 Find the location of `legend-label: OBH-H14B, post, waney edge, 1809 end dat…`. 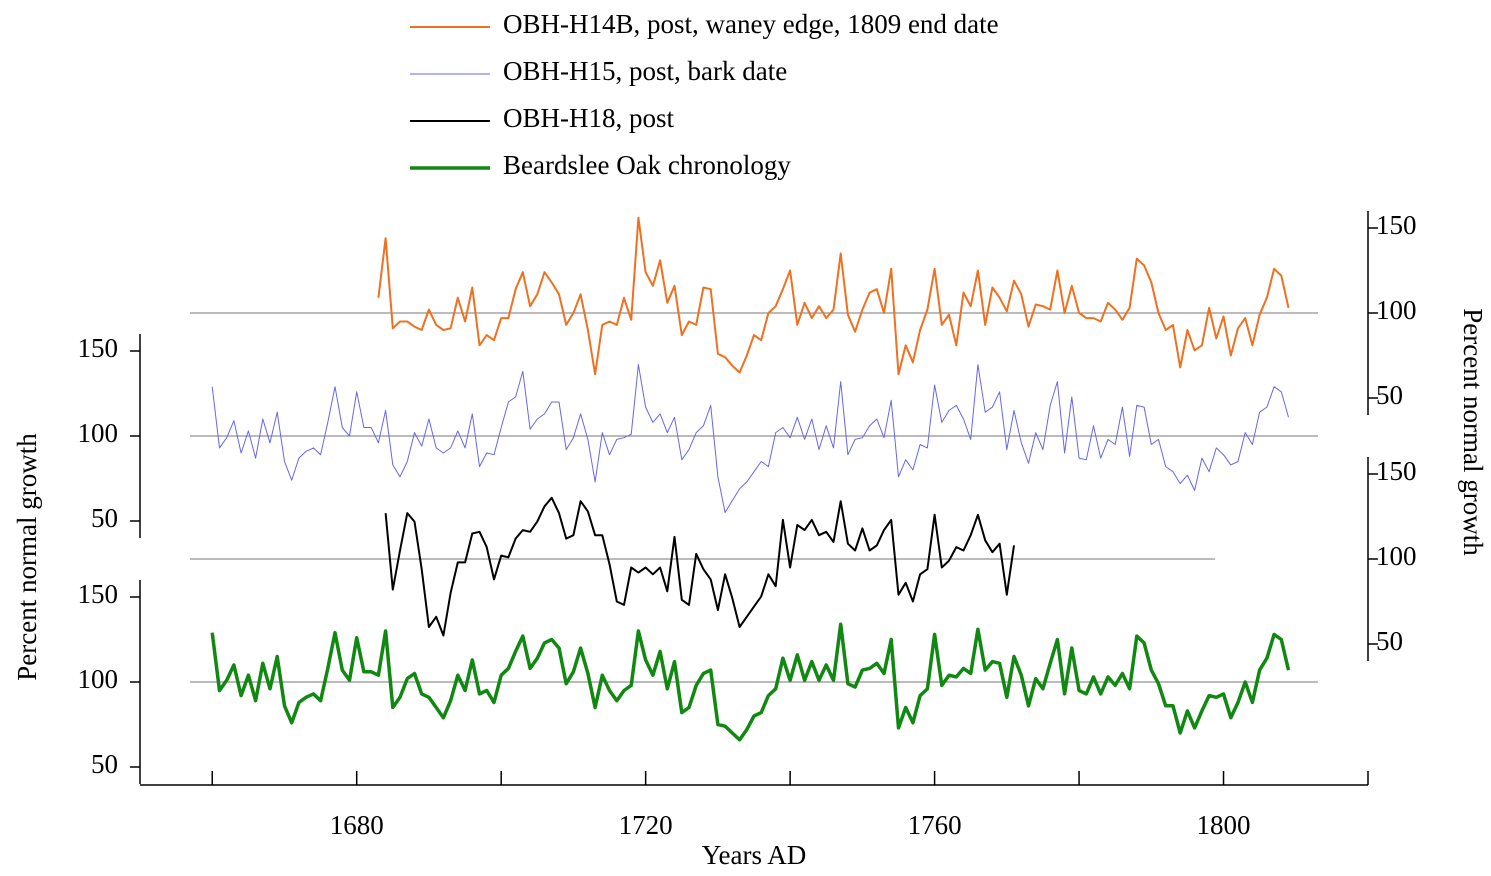

legend-label: OBH-H14B, post, waney edge, 1809 end dat… is located at coordinates (751, 24).